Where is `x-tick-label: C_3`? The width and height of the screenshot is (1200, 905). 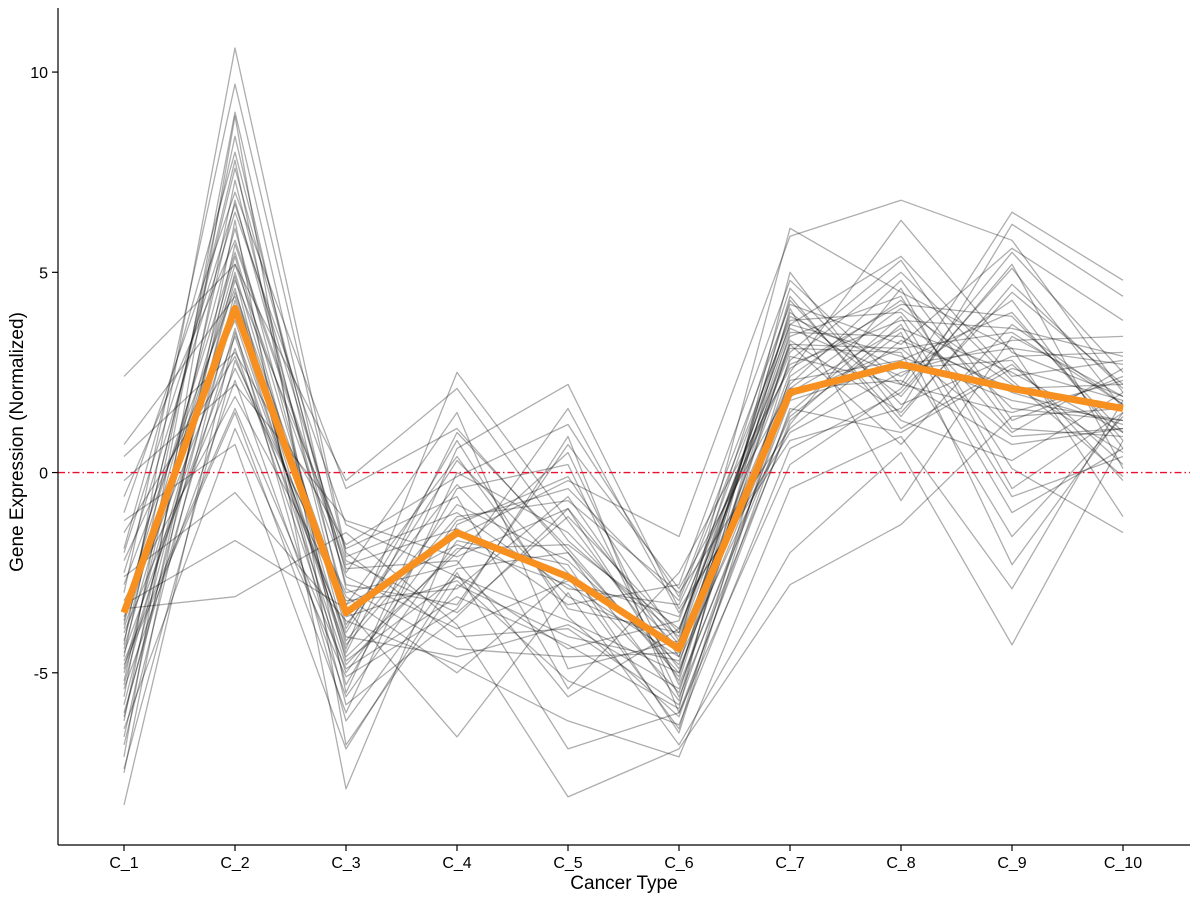 x-tick-label: C_3 is located at coordinates (345, 863).